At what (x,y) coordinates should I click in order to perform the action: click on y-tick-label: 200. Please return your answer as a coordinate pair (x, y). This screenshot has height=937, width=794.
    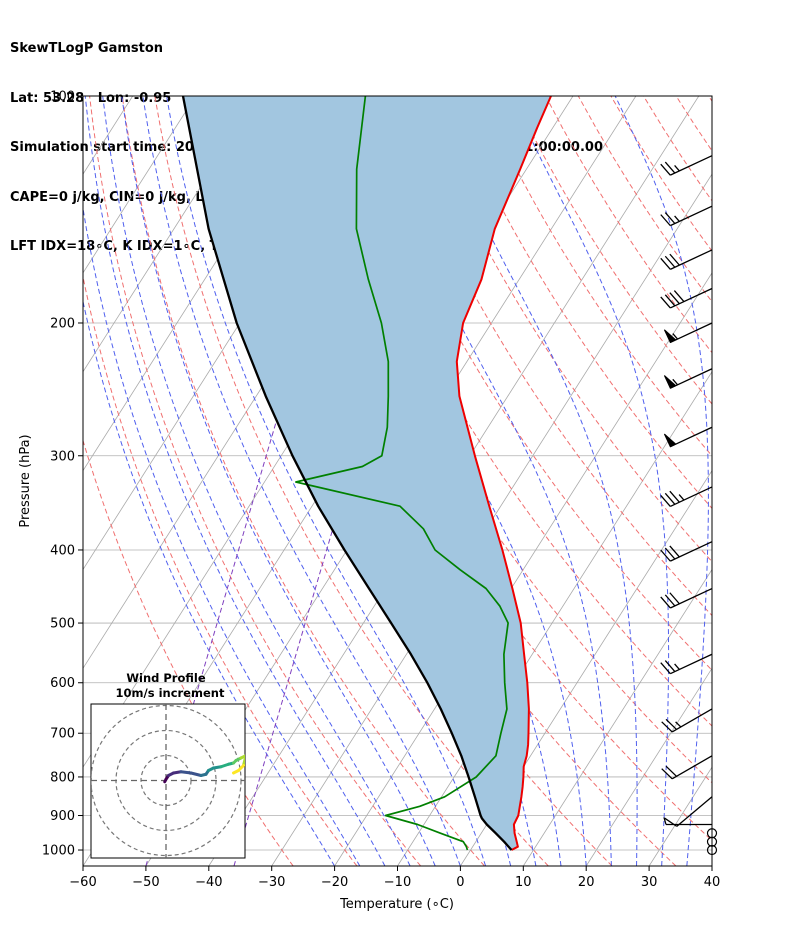
    Looking at the image, I should click on (62, 323).